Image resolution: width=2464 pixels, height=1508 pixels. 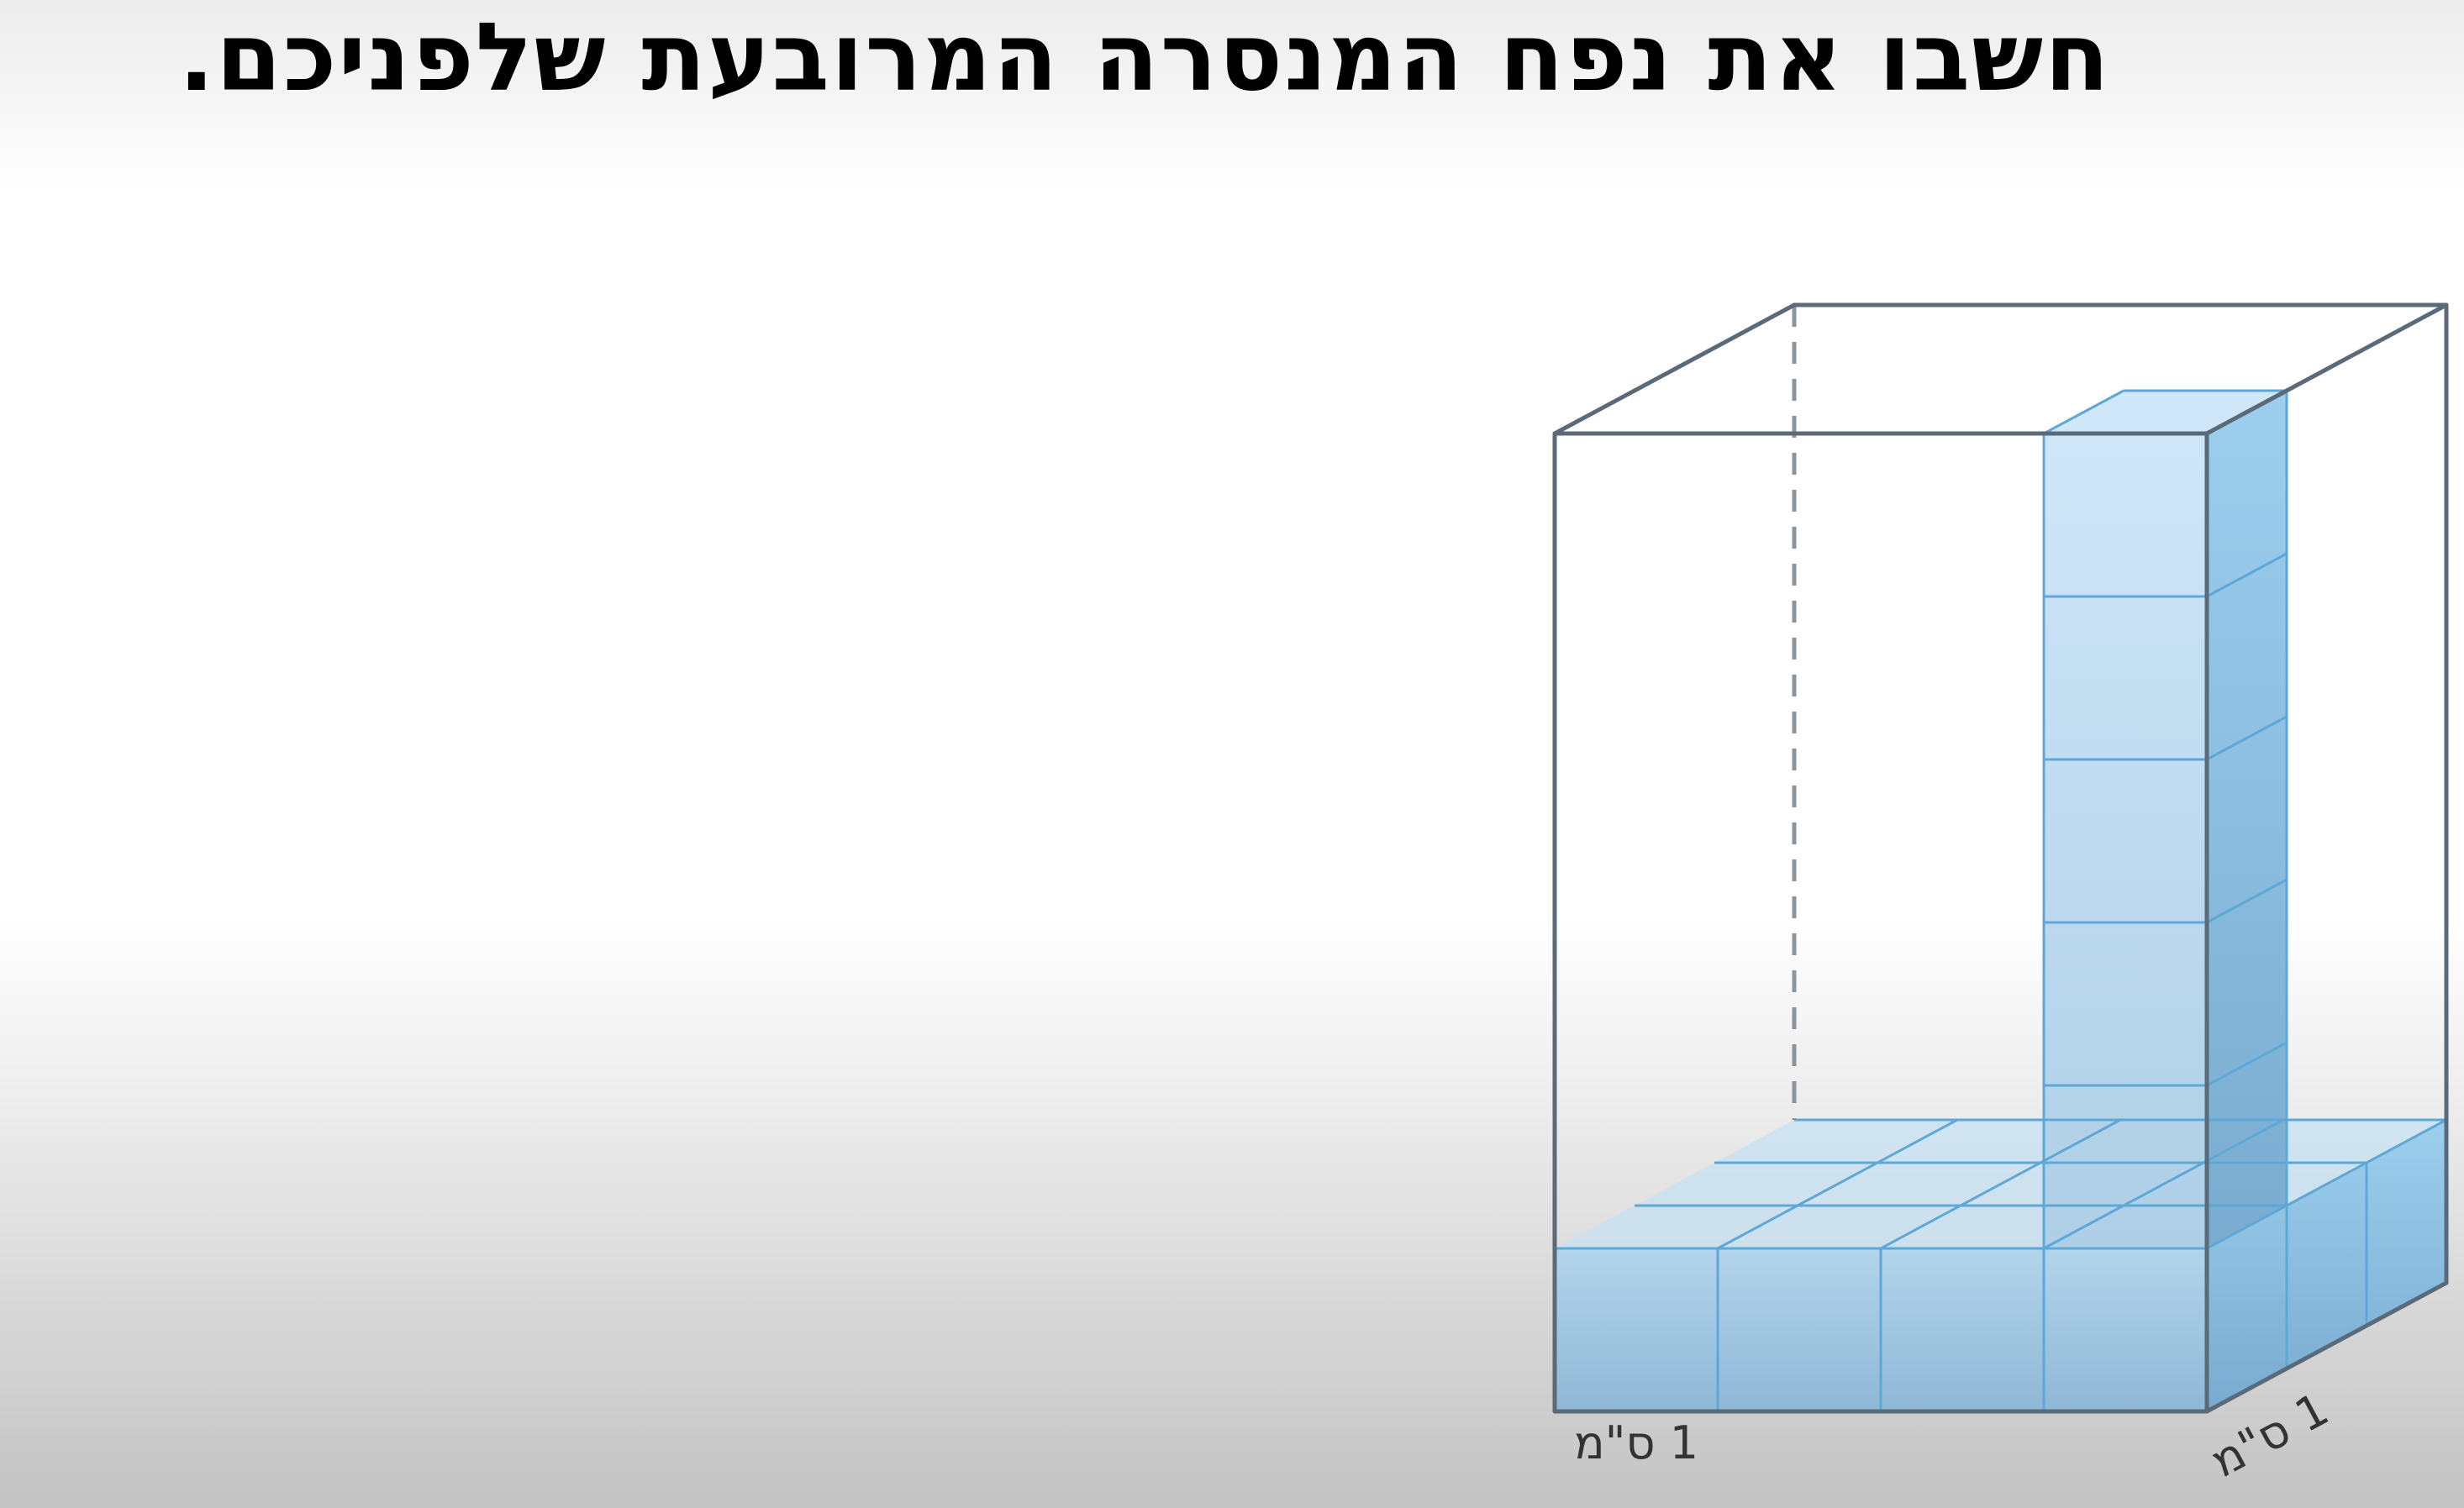 What do you see at coordinates (2326, 1184) in the screenshot?
I see `base-side-top-edge` at bounding box center [2326, 1184].